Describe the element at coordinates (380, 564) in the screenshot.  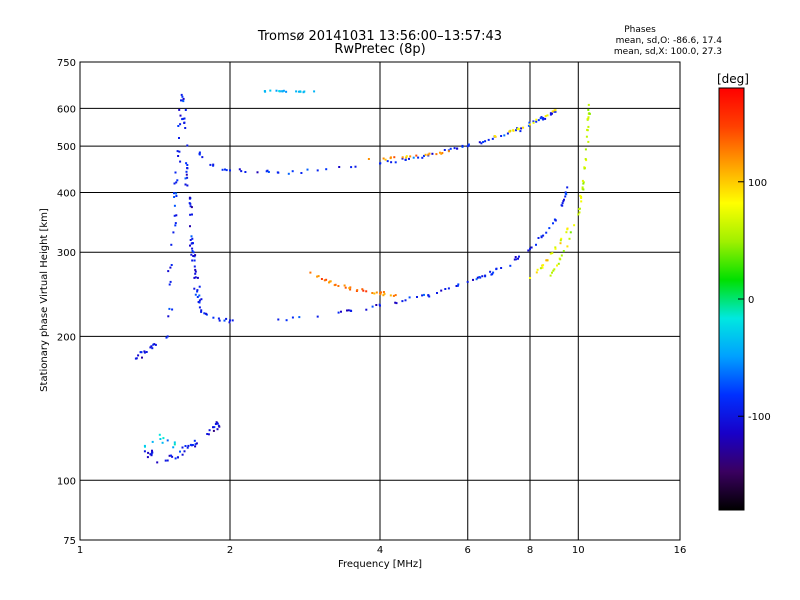
I see `x-axis-label: Frequency [MHz]` at that location.